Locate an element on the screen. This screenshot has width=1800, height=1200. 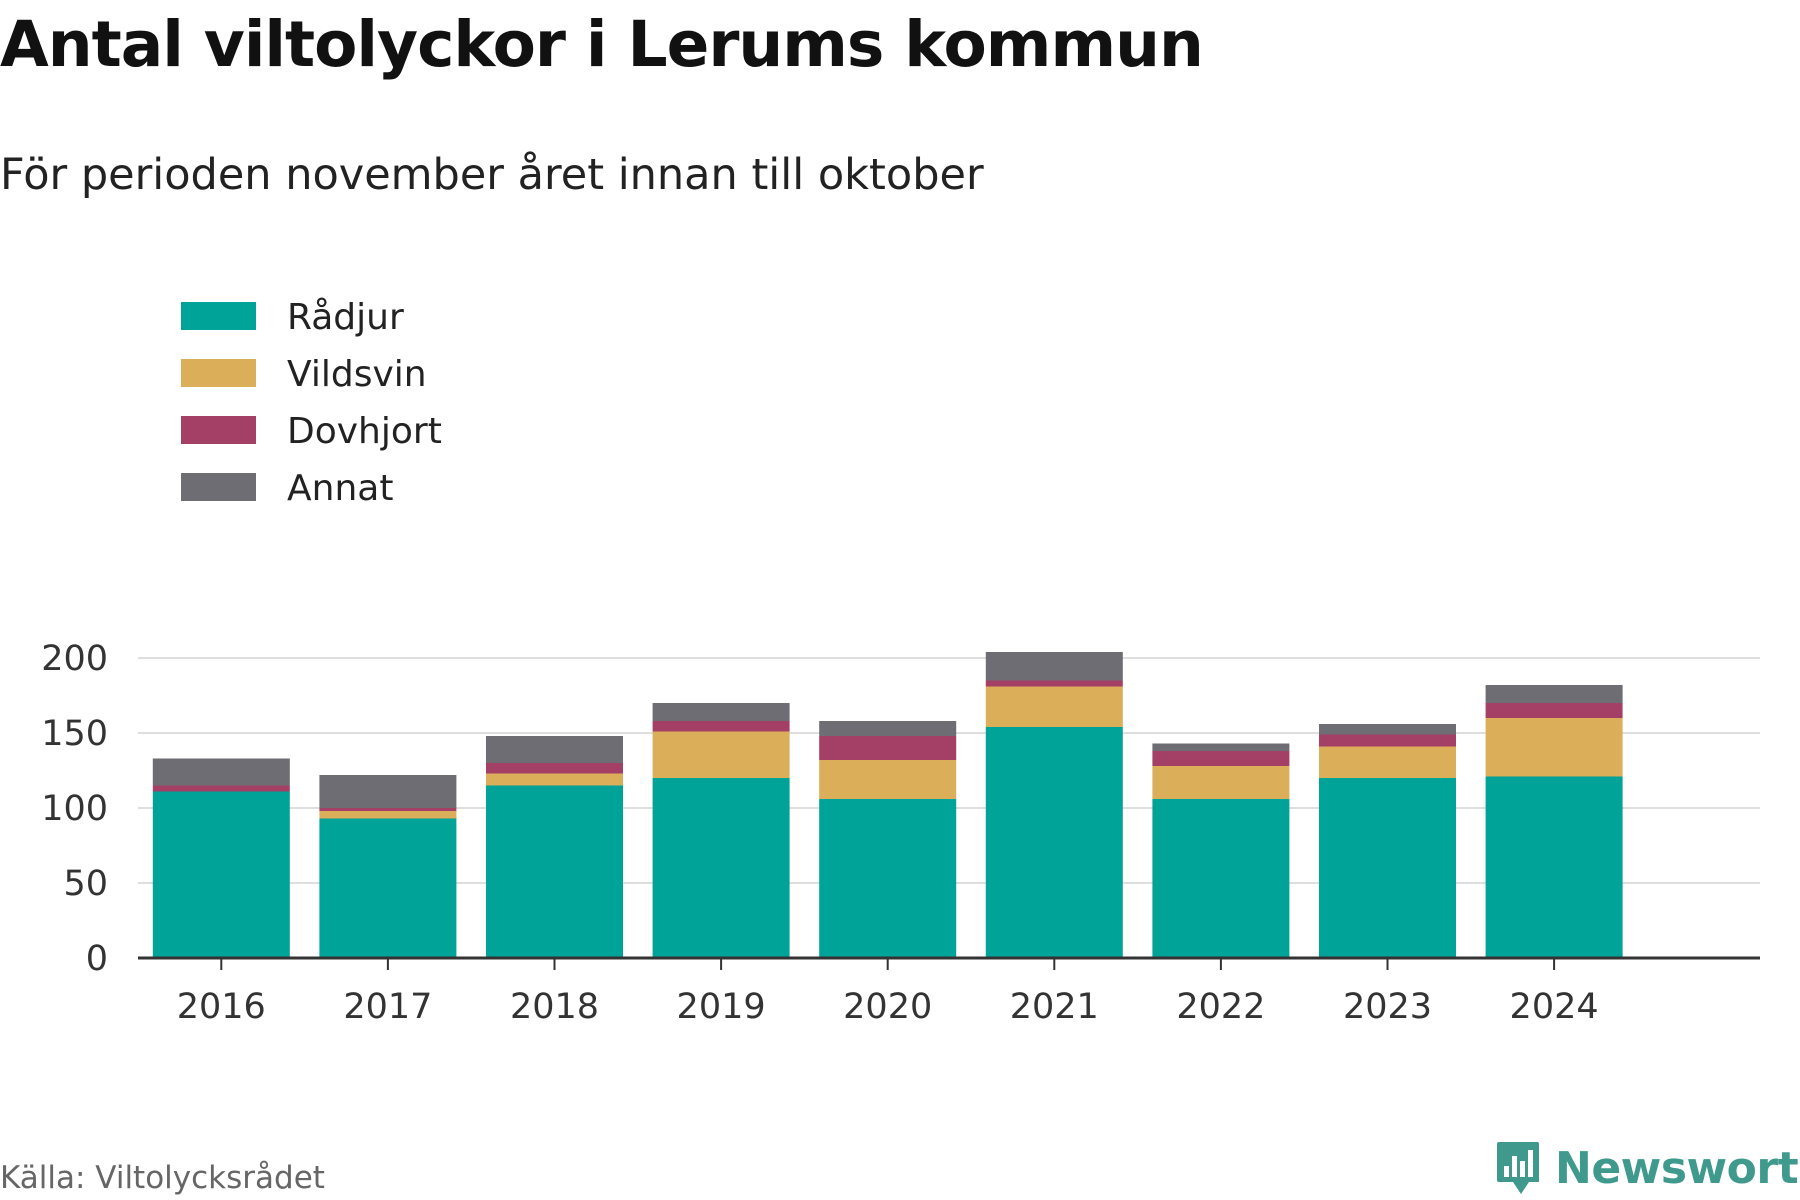
x-tick-label: 2016 is located at coordinates (221, 1007).